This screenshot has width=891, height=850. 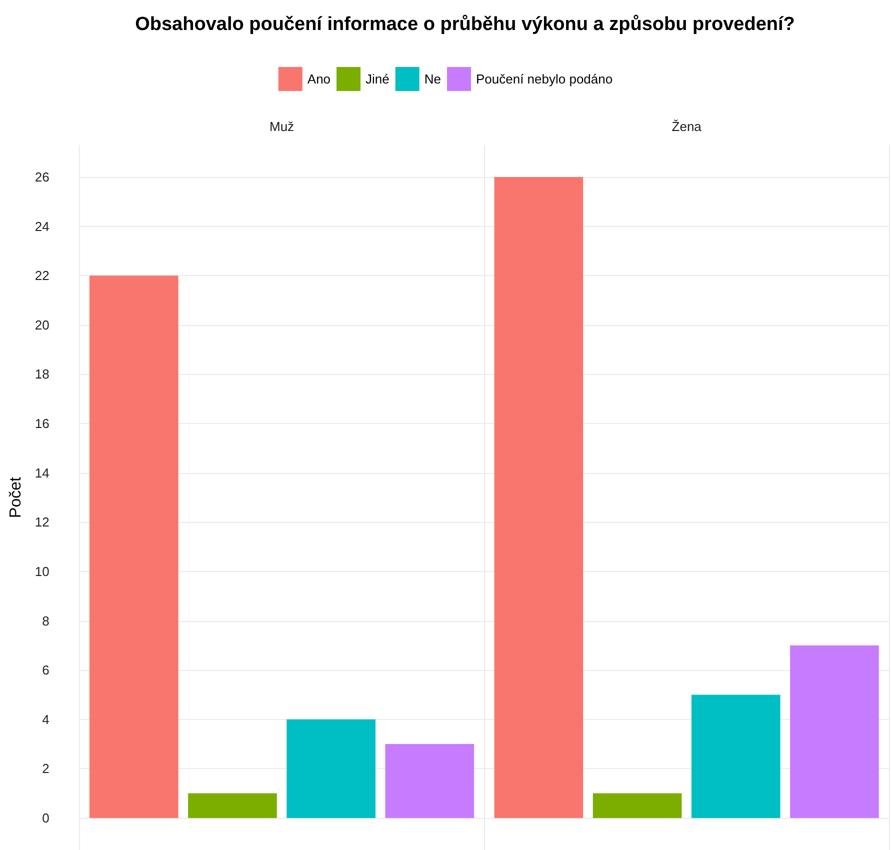 What do you see at coordinates (319, 79) in the screenshot?
I see `legend-label: Ano` at bounding box center [319, 79].